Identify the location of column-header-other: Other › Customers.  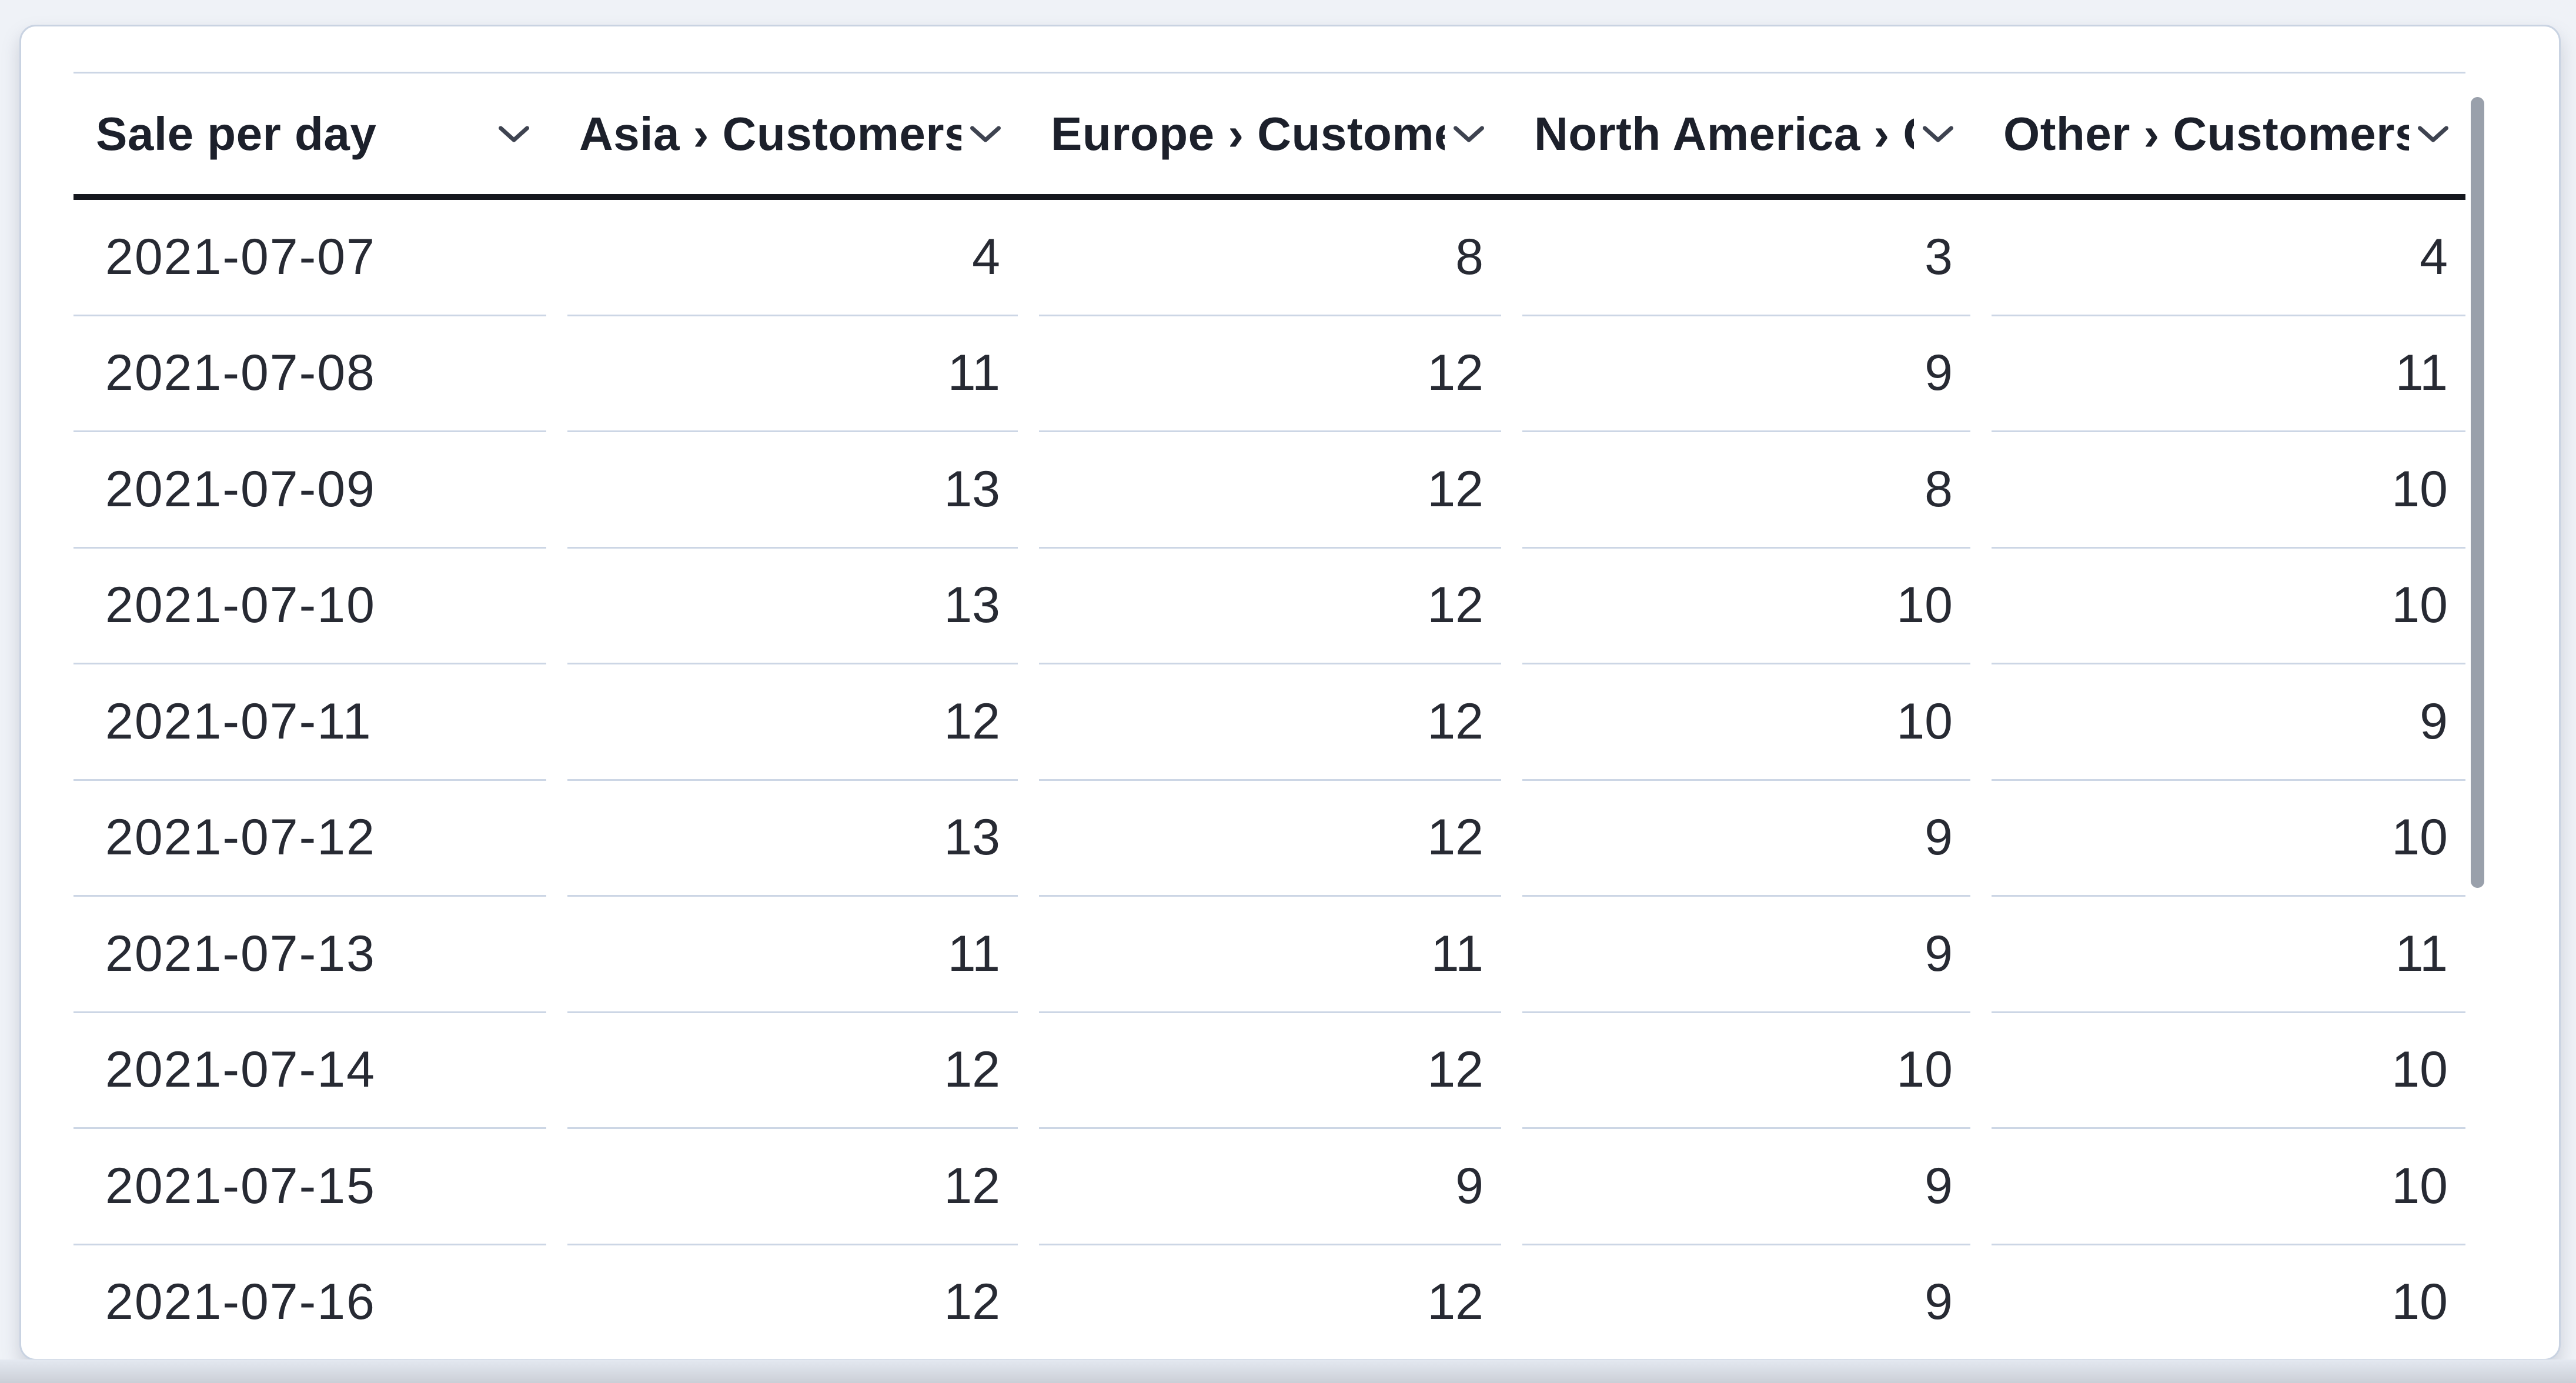
(2228, 134).